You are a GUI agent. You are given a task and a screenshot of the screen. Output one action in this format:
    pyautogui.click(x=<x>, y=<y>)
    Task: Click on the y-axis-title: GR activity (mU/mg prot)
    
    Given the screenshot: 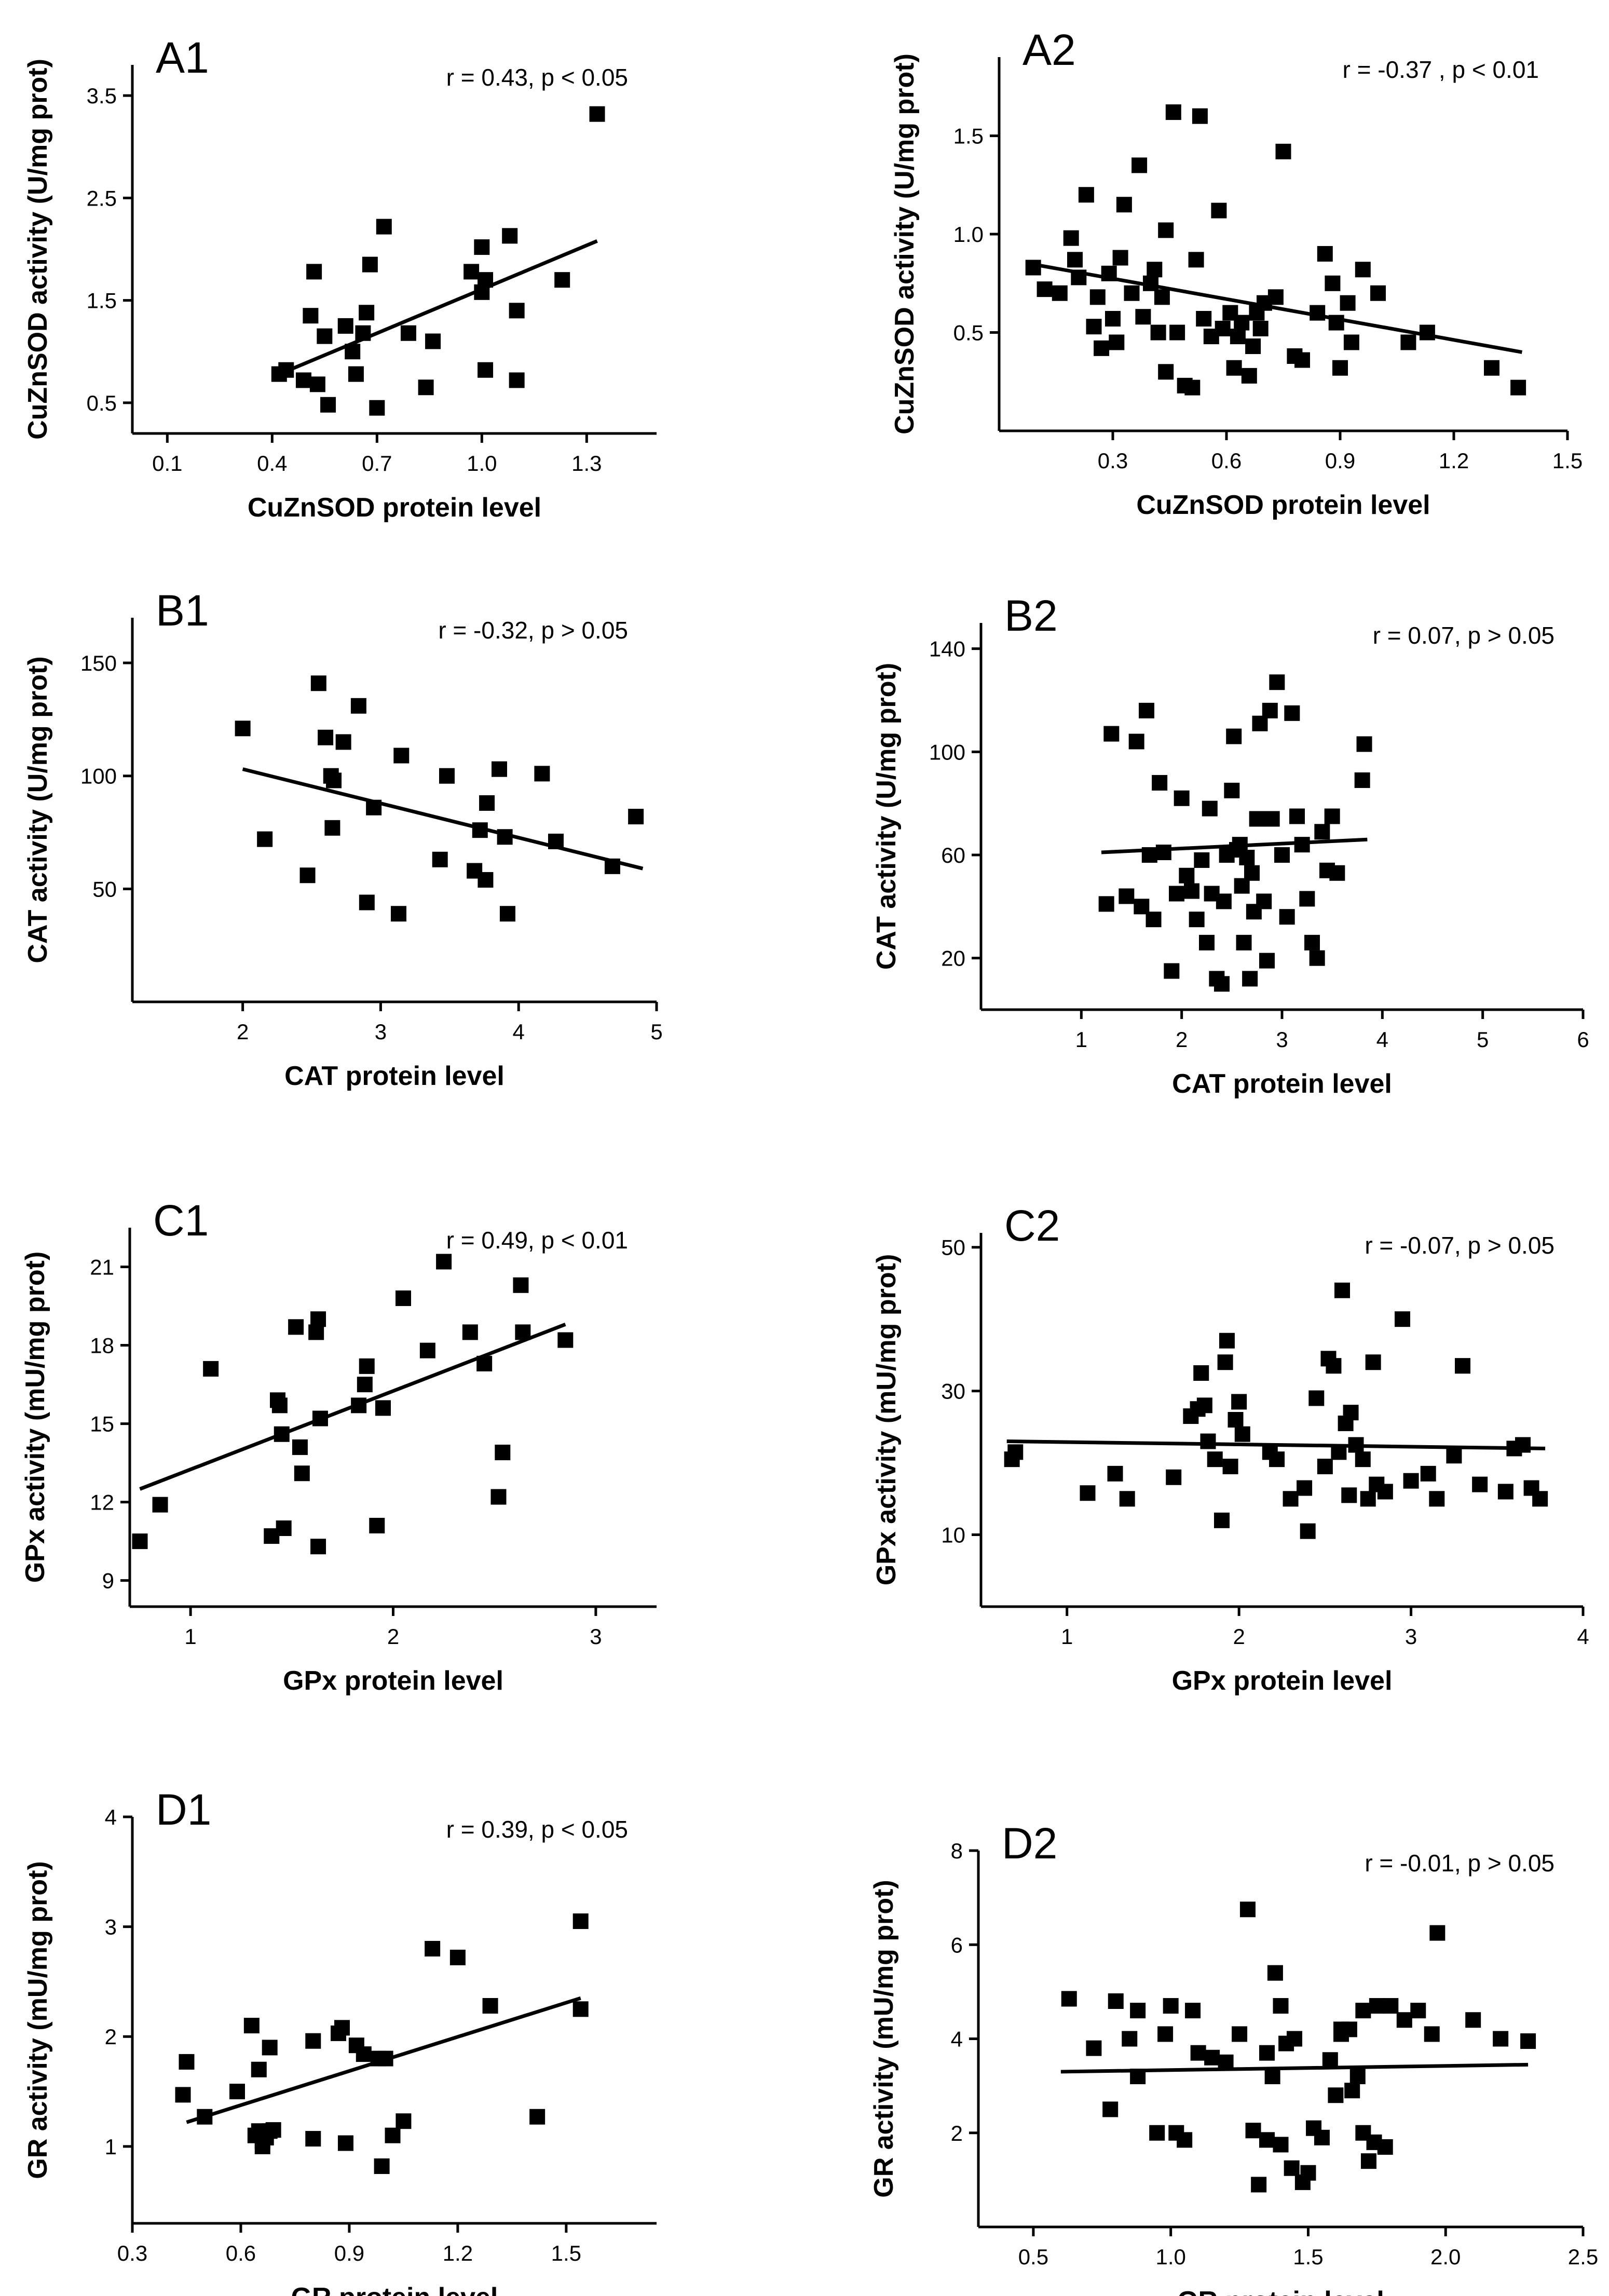 What is the action you would take?
    pyautogui.click(x=884, y=2039)
    